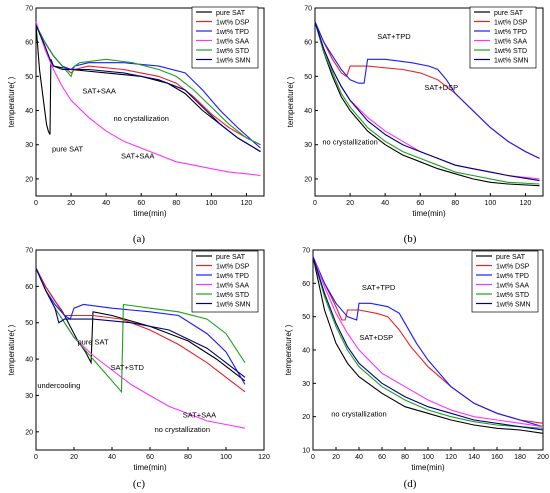 Image resolution: width=550 pixels, height=493 pixels. Describe the element at coordinates (58, 385) in the screenshot. I see `annotation-label: undercooling` at that location.